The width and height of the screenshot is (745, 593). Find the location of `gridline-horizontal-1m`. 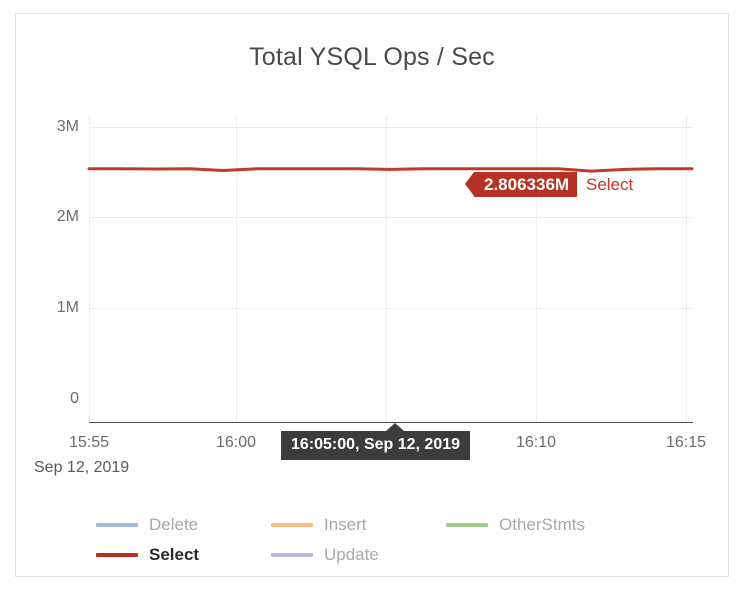

gridline-horizontal-1m is located at coordinates (390, 308).